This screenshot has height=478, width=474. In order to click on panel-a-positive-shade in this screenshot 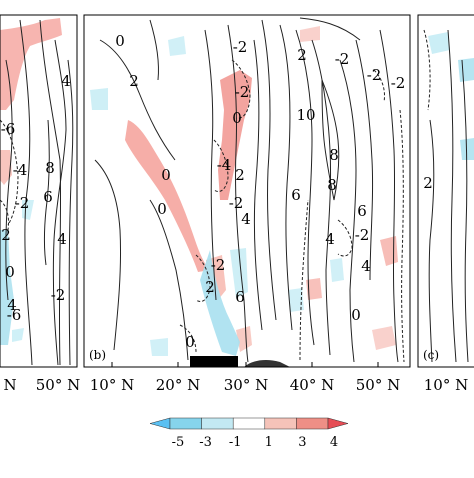, I will do `click(31, 64)`.